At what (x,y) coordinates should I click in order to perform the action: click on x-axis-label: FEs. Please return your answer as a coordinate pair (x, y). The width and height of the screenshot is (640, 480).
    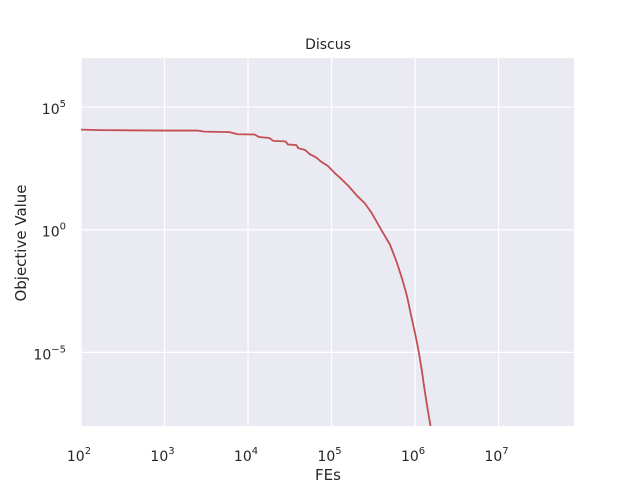
    Looking at the image, I should click on (328, 473).